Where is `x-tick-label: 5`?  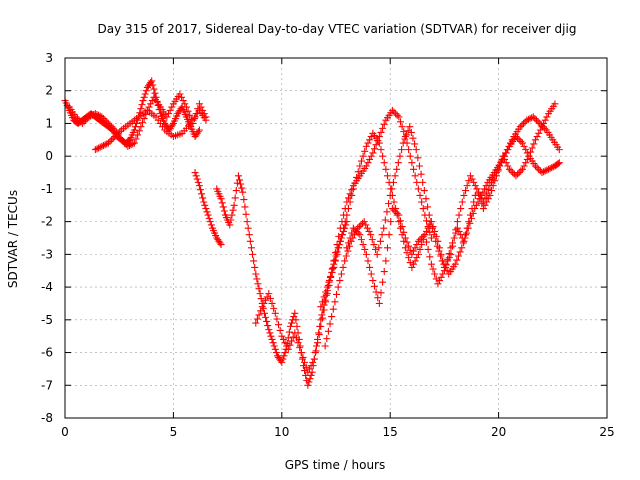
x-tick-label: 5 is located at coordinates (174, 432).